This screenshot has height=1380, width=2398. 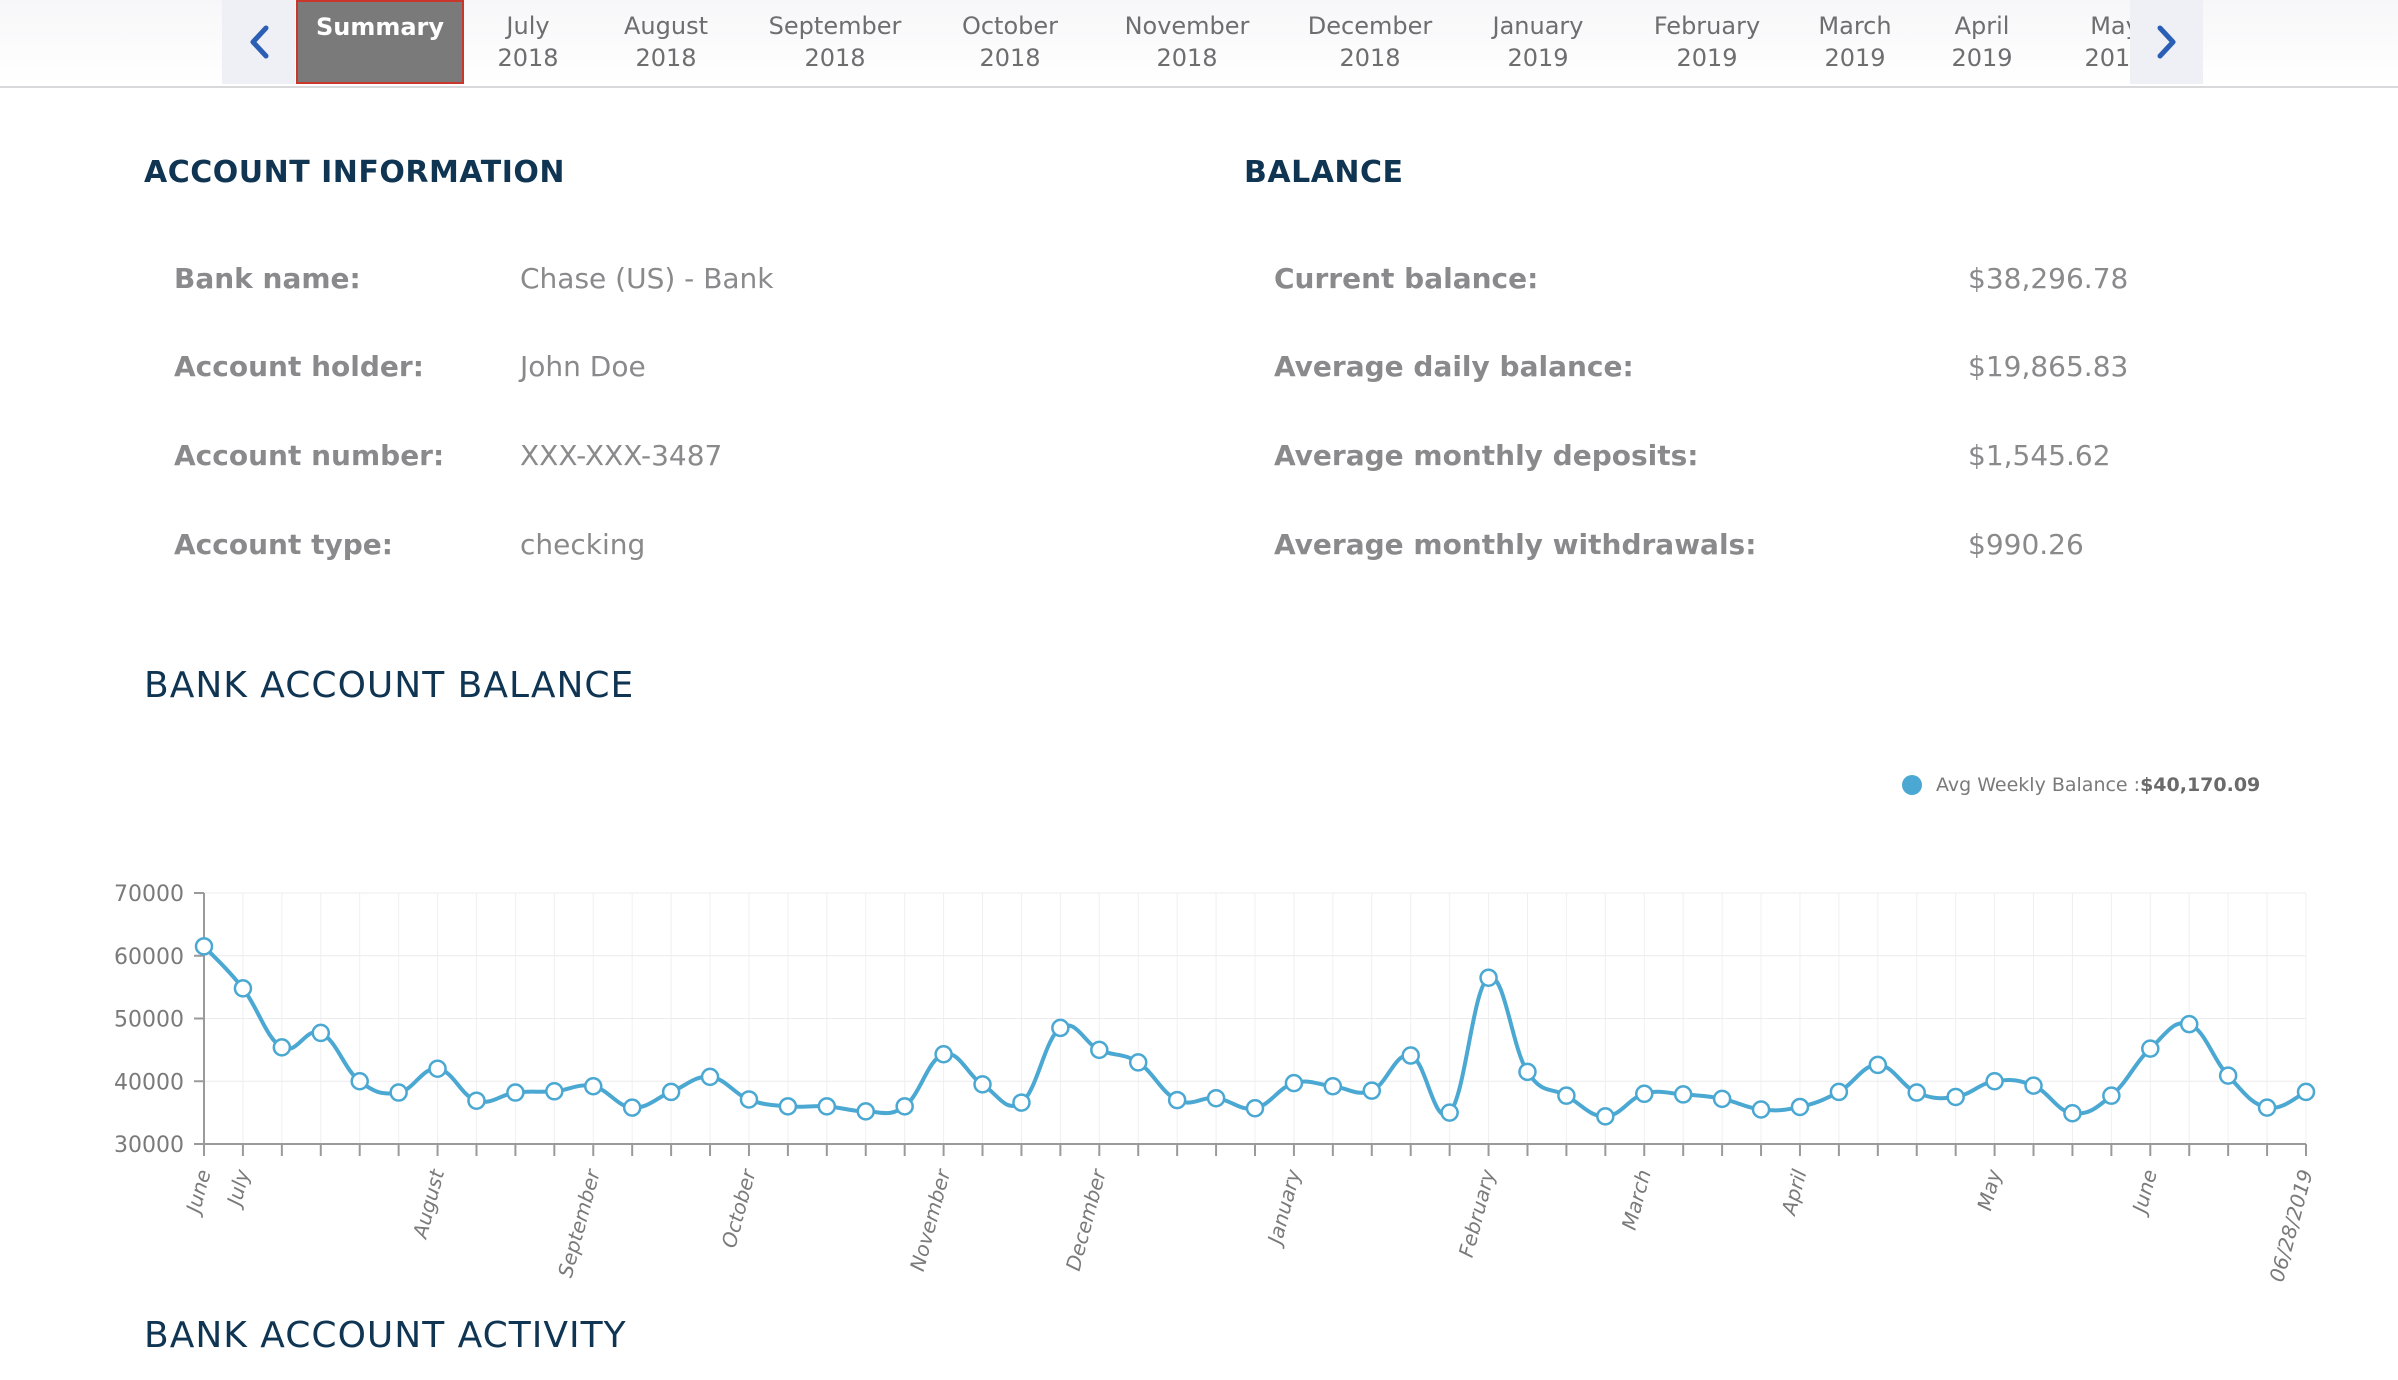 I want to click on tab-label-month: May, so click(x=2110, y=26).